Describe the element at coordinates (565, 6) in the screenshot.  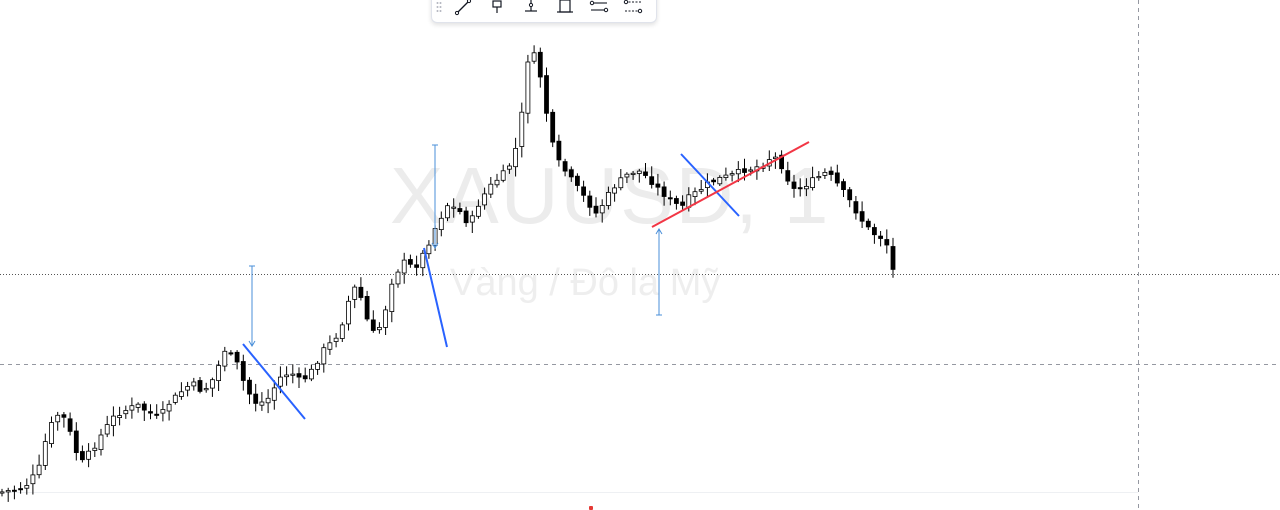
I see `rectangle-icon` at that location.